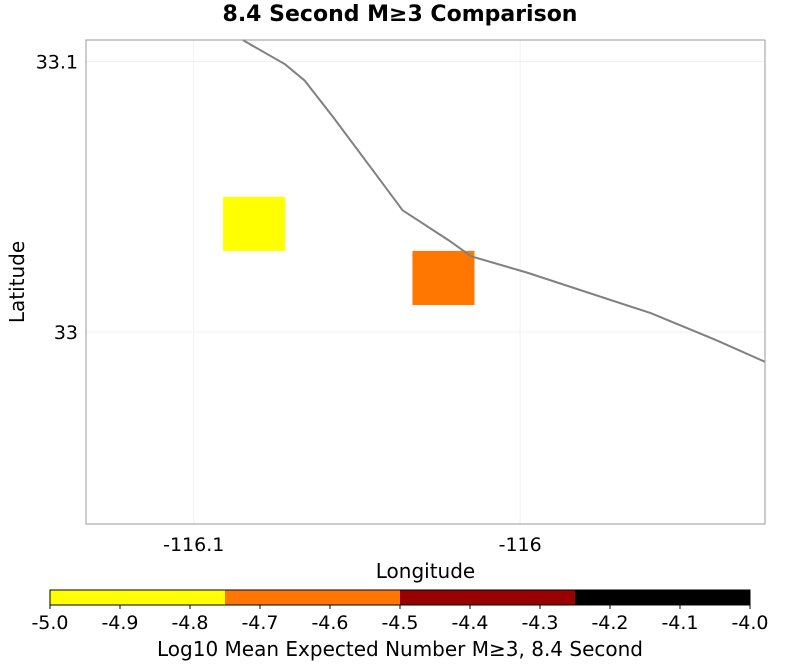  What do you see at coordinates (193, 545) in the screenshot?
I see `x-tick-label: -116.1` at bounding box center [193, 545].